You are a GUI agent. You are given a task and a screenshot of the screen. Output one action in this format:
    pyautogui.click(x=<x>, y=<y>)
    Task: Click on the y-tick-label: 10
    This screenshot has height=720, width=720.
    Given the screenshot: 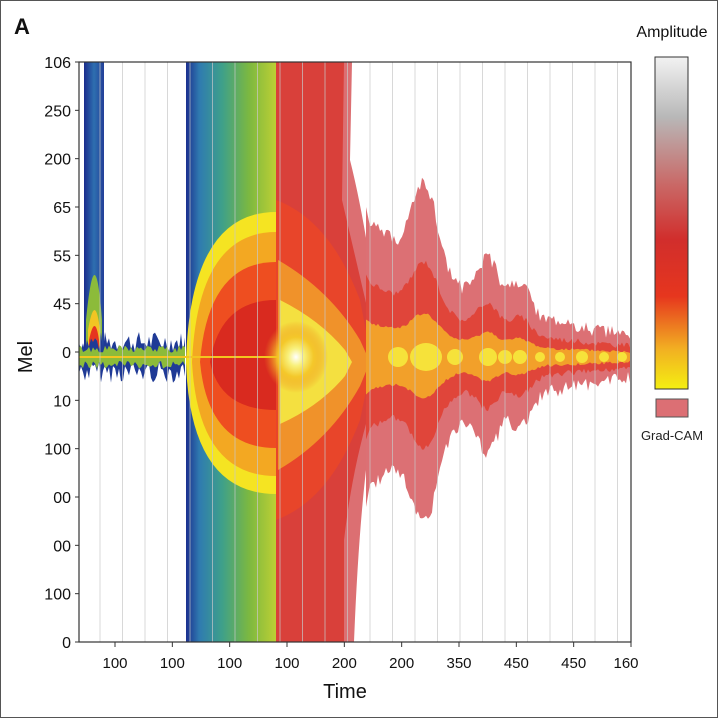 What is the action you would take?
    pyautogui.click(x=62, y=401)
    